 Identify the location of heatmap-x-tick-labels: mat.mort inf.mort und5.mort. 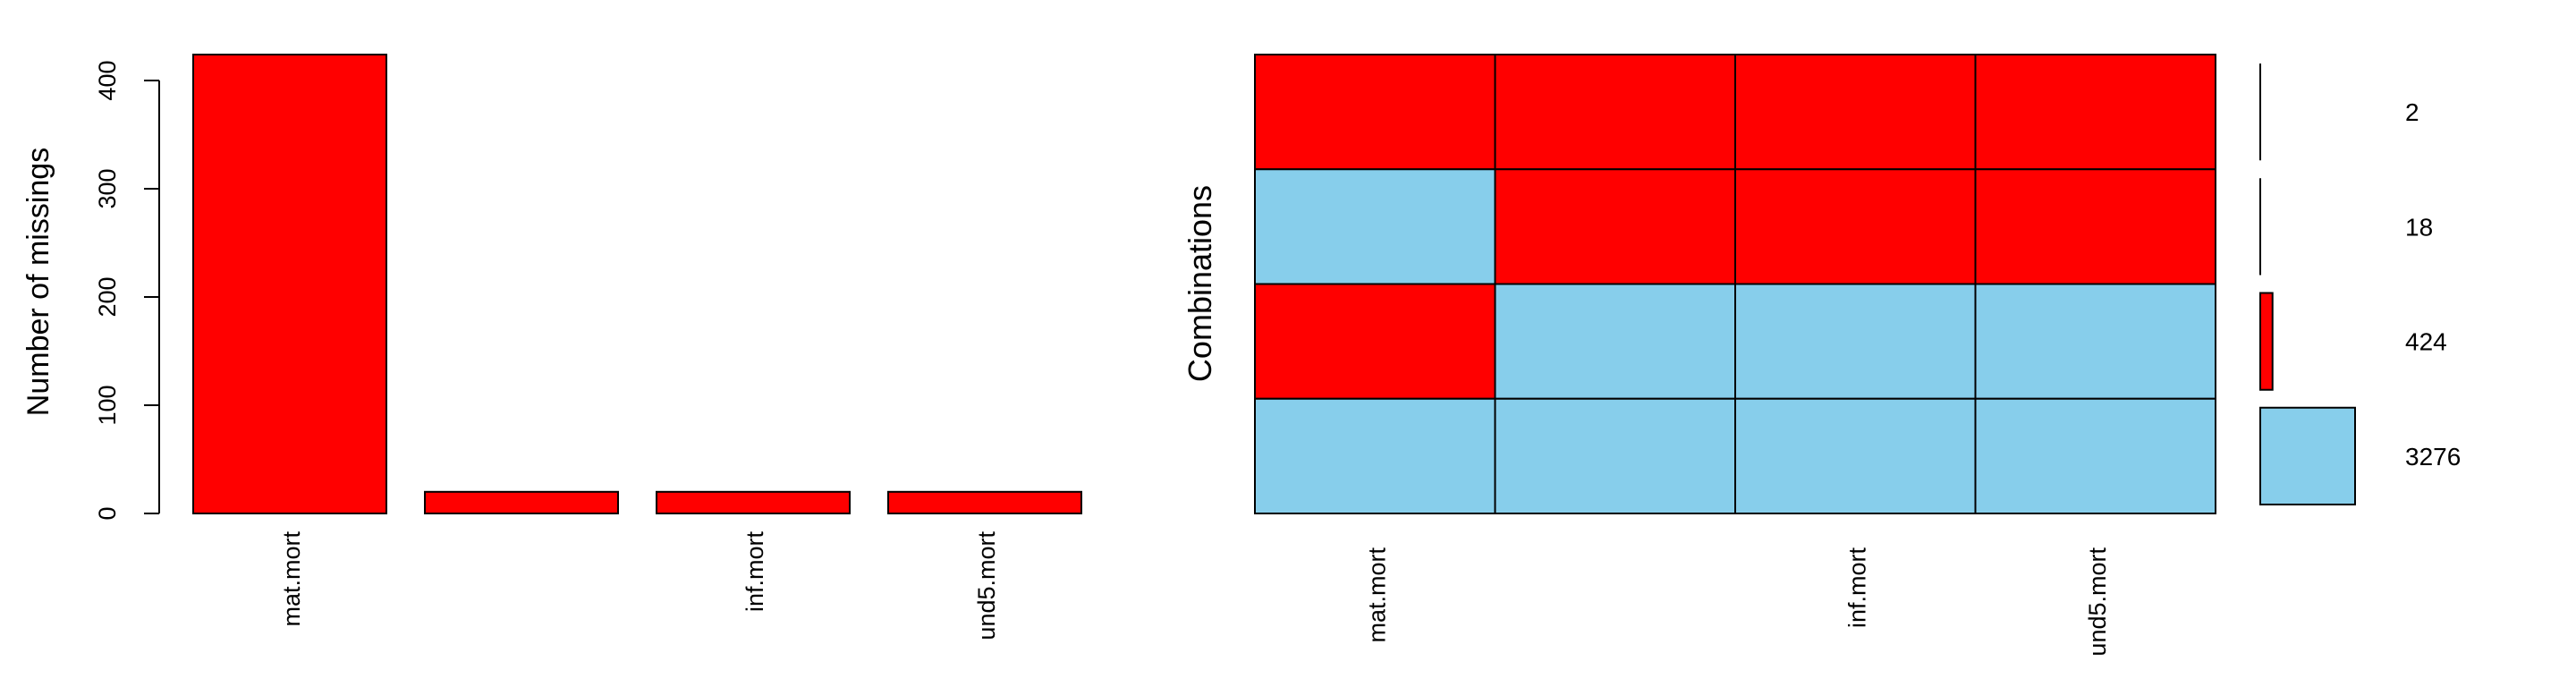
(1737, 602).